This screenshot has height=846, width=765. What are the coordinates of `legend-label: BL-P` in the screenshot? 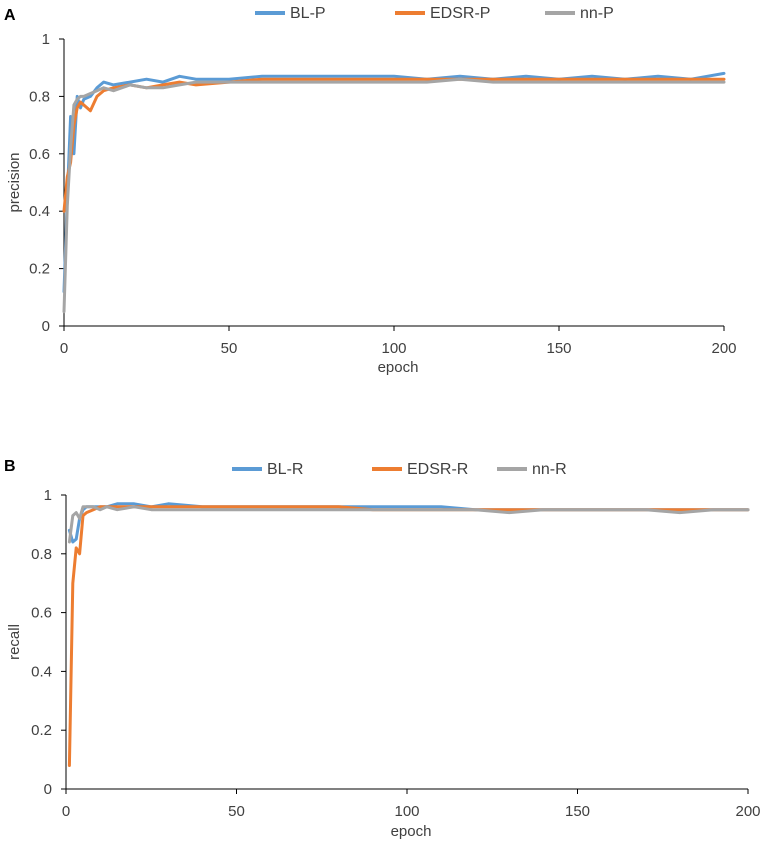 It's located at (308, 13).